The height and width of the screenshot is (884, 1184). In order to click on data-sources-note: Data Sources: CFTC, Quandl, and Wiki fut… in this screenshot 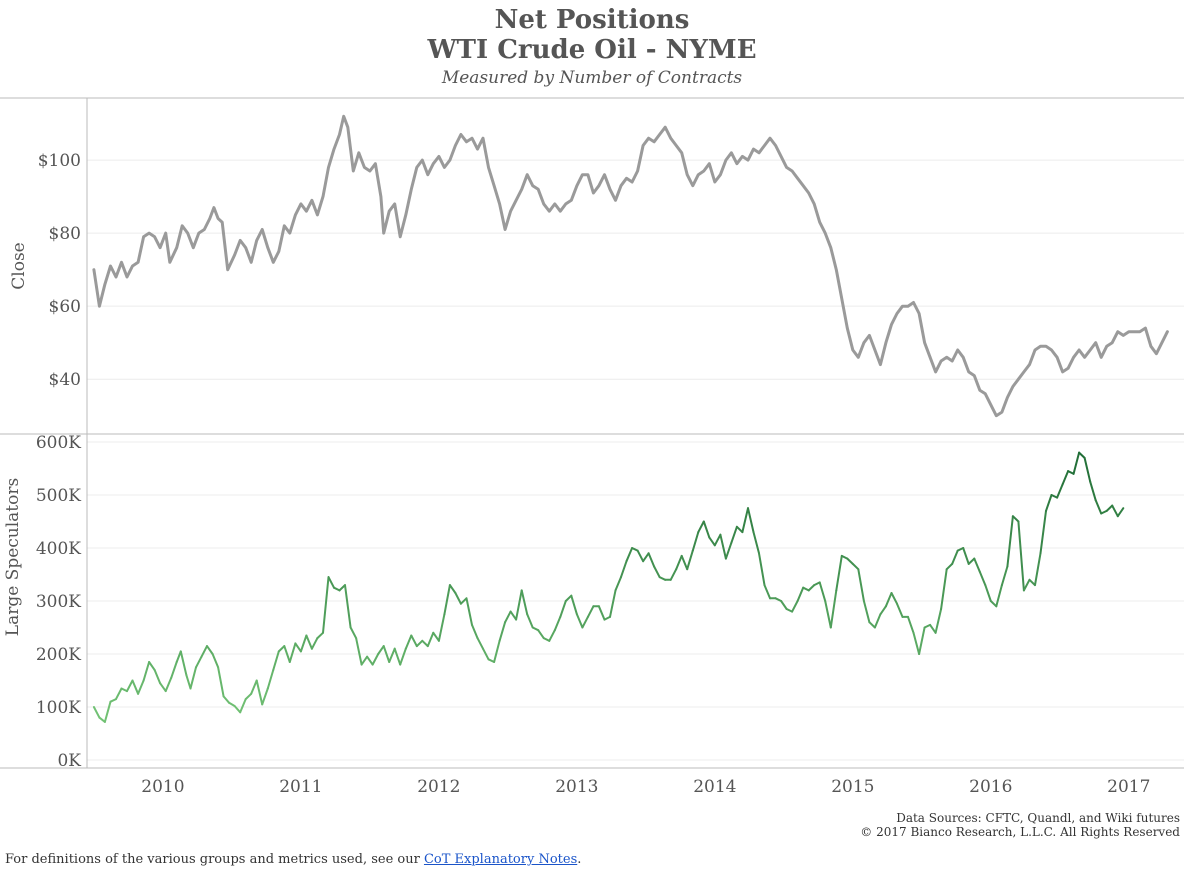, I will do `click(1038, 818)`.